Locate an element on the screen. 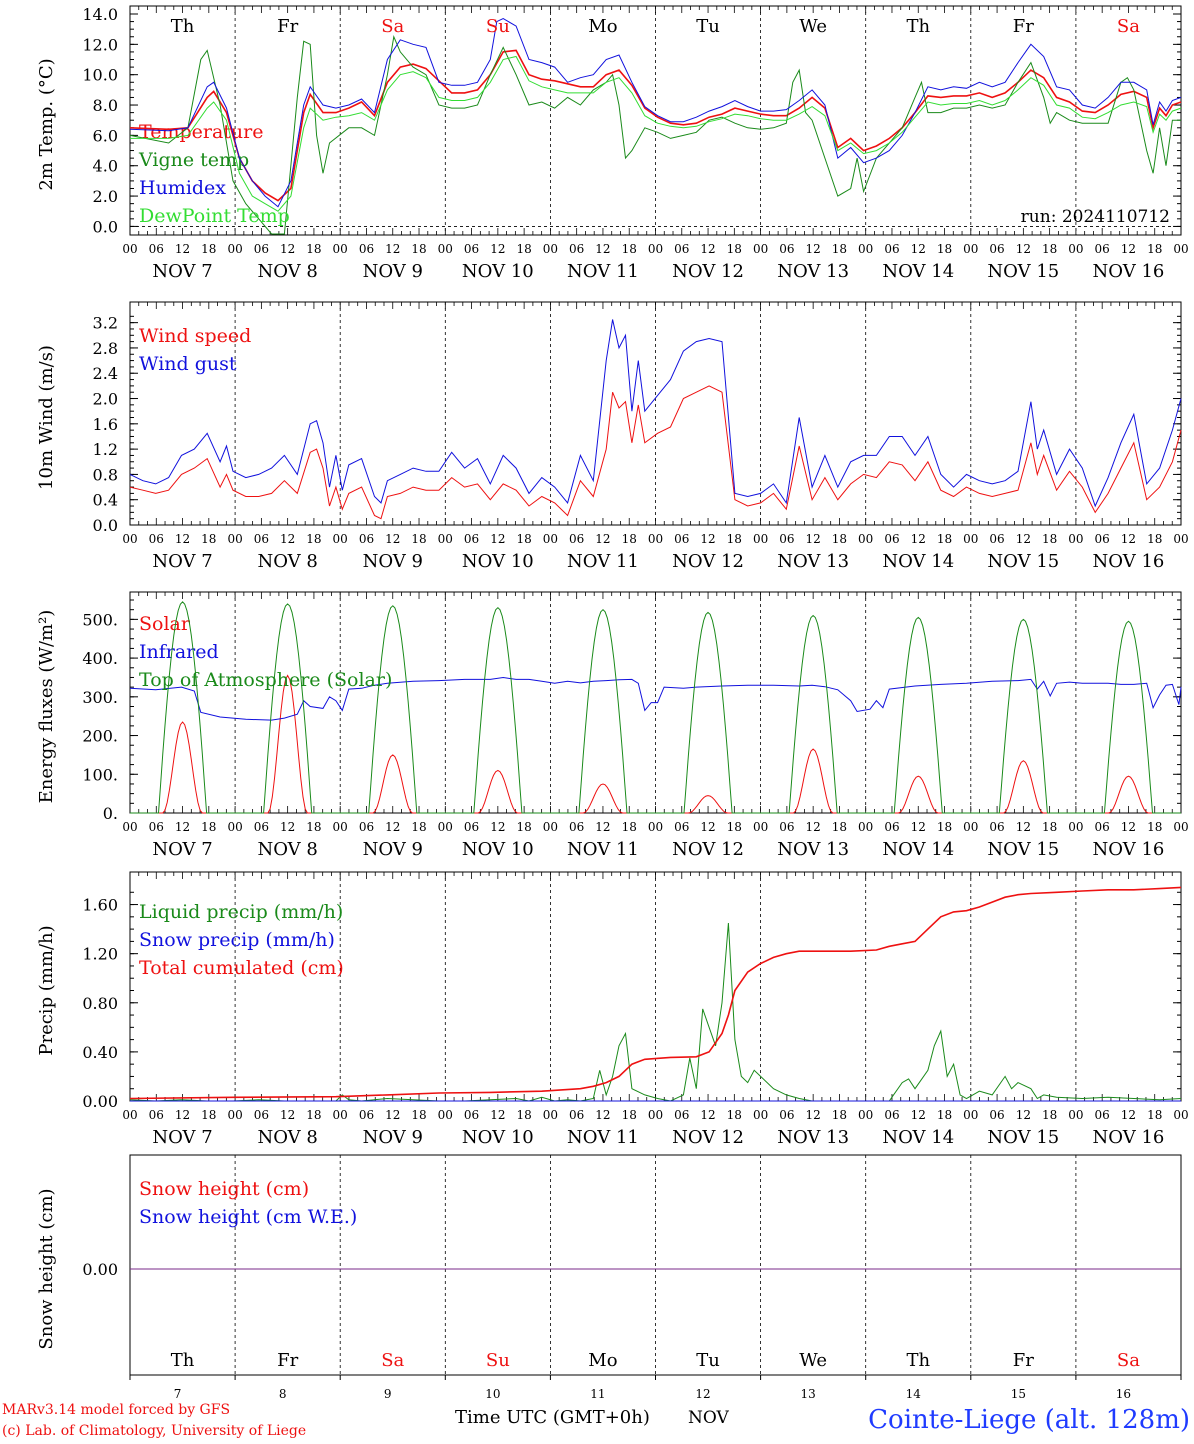  y-tick-label: 8.0 is located at coordinates (105, 105).